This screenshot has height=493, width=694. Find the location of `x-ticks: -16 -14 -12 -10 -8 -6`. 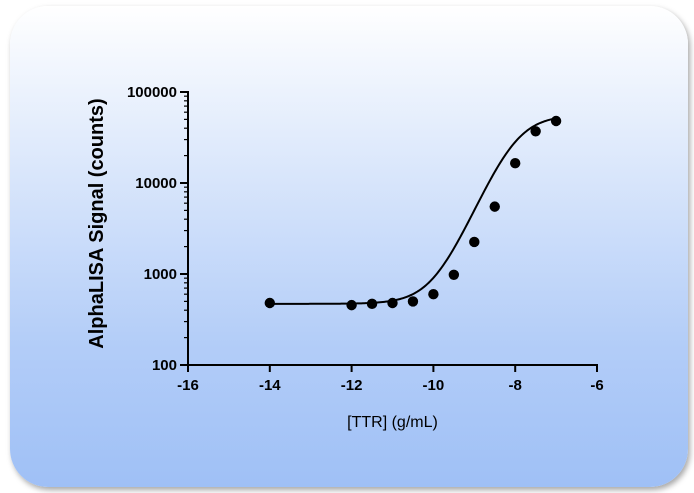

x-ticks: -16 -14 -12 -10 -8 -6 is located at coordinates (390, 379).